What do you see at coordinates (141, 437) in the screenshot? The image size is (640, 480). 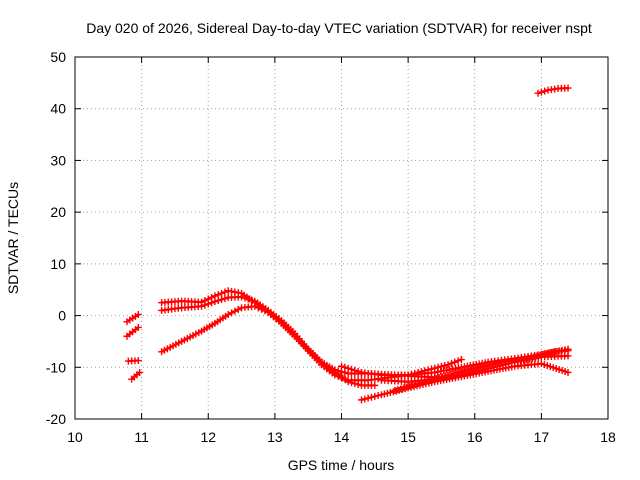 I see `x-tick-label: 11` at bounding box center [141, 437].